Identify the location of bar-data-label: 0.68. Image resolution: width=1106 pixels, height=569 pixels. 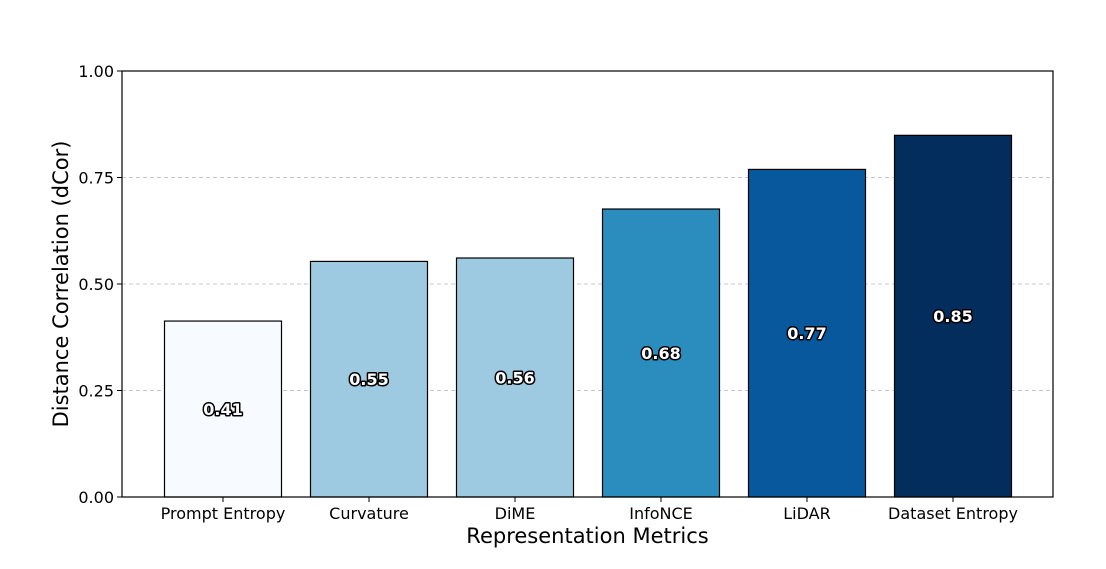
(660, 353).